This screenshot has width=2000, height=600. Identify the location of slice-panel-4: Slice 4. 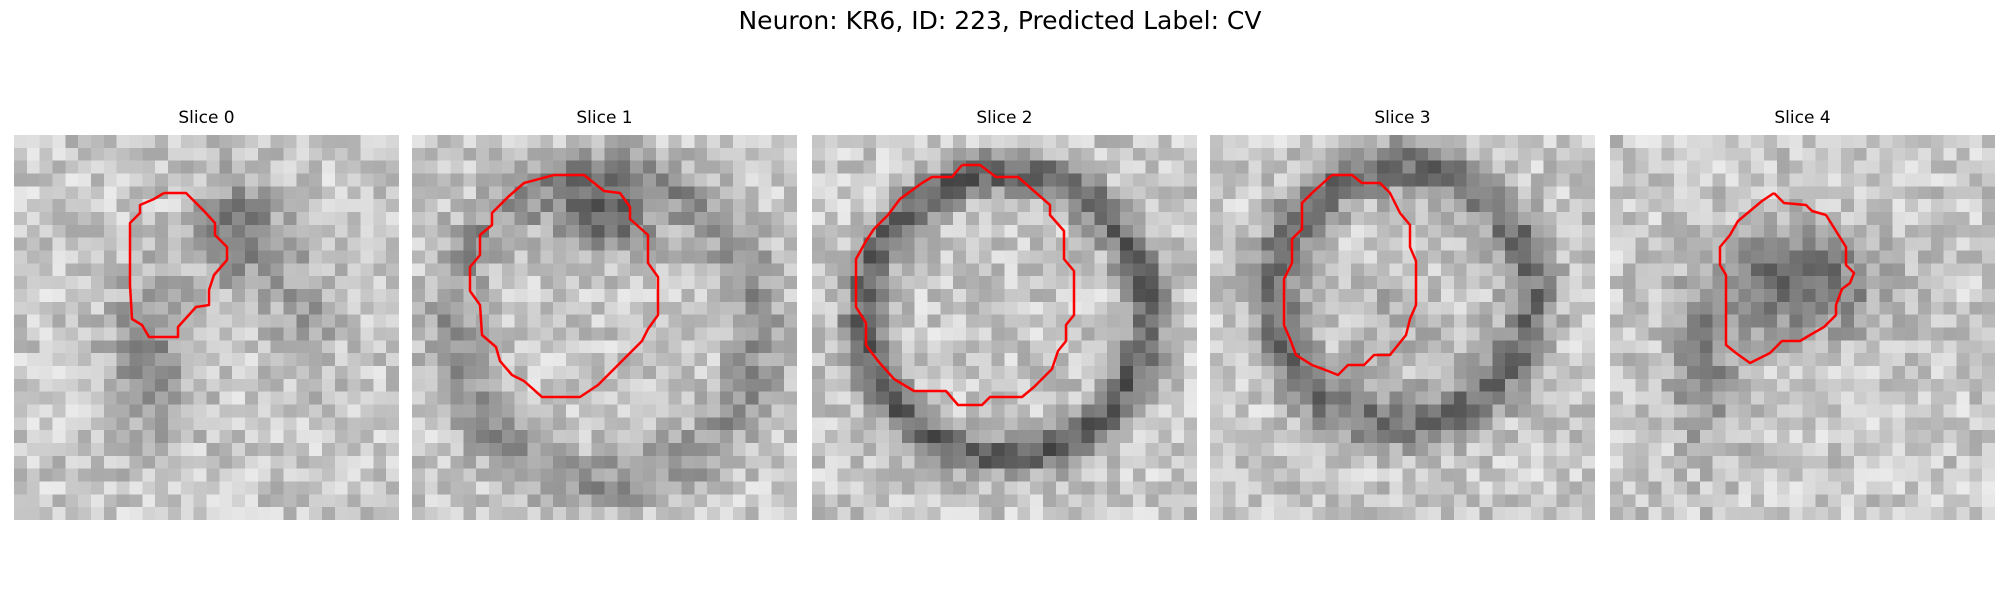
(1802, 316).